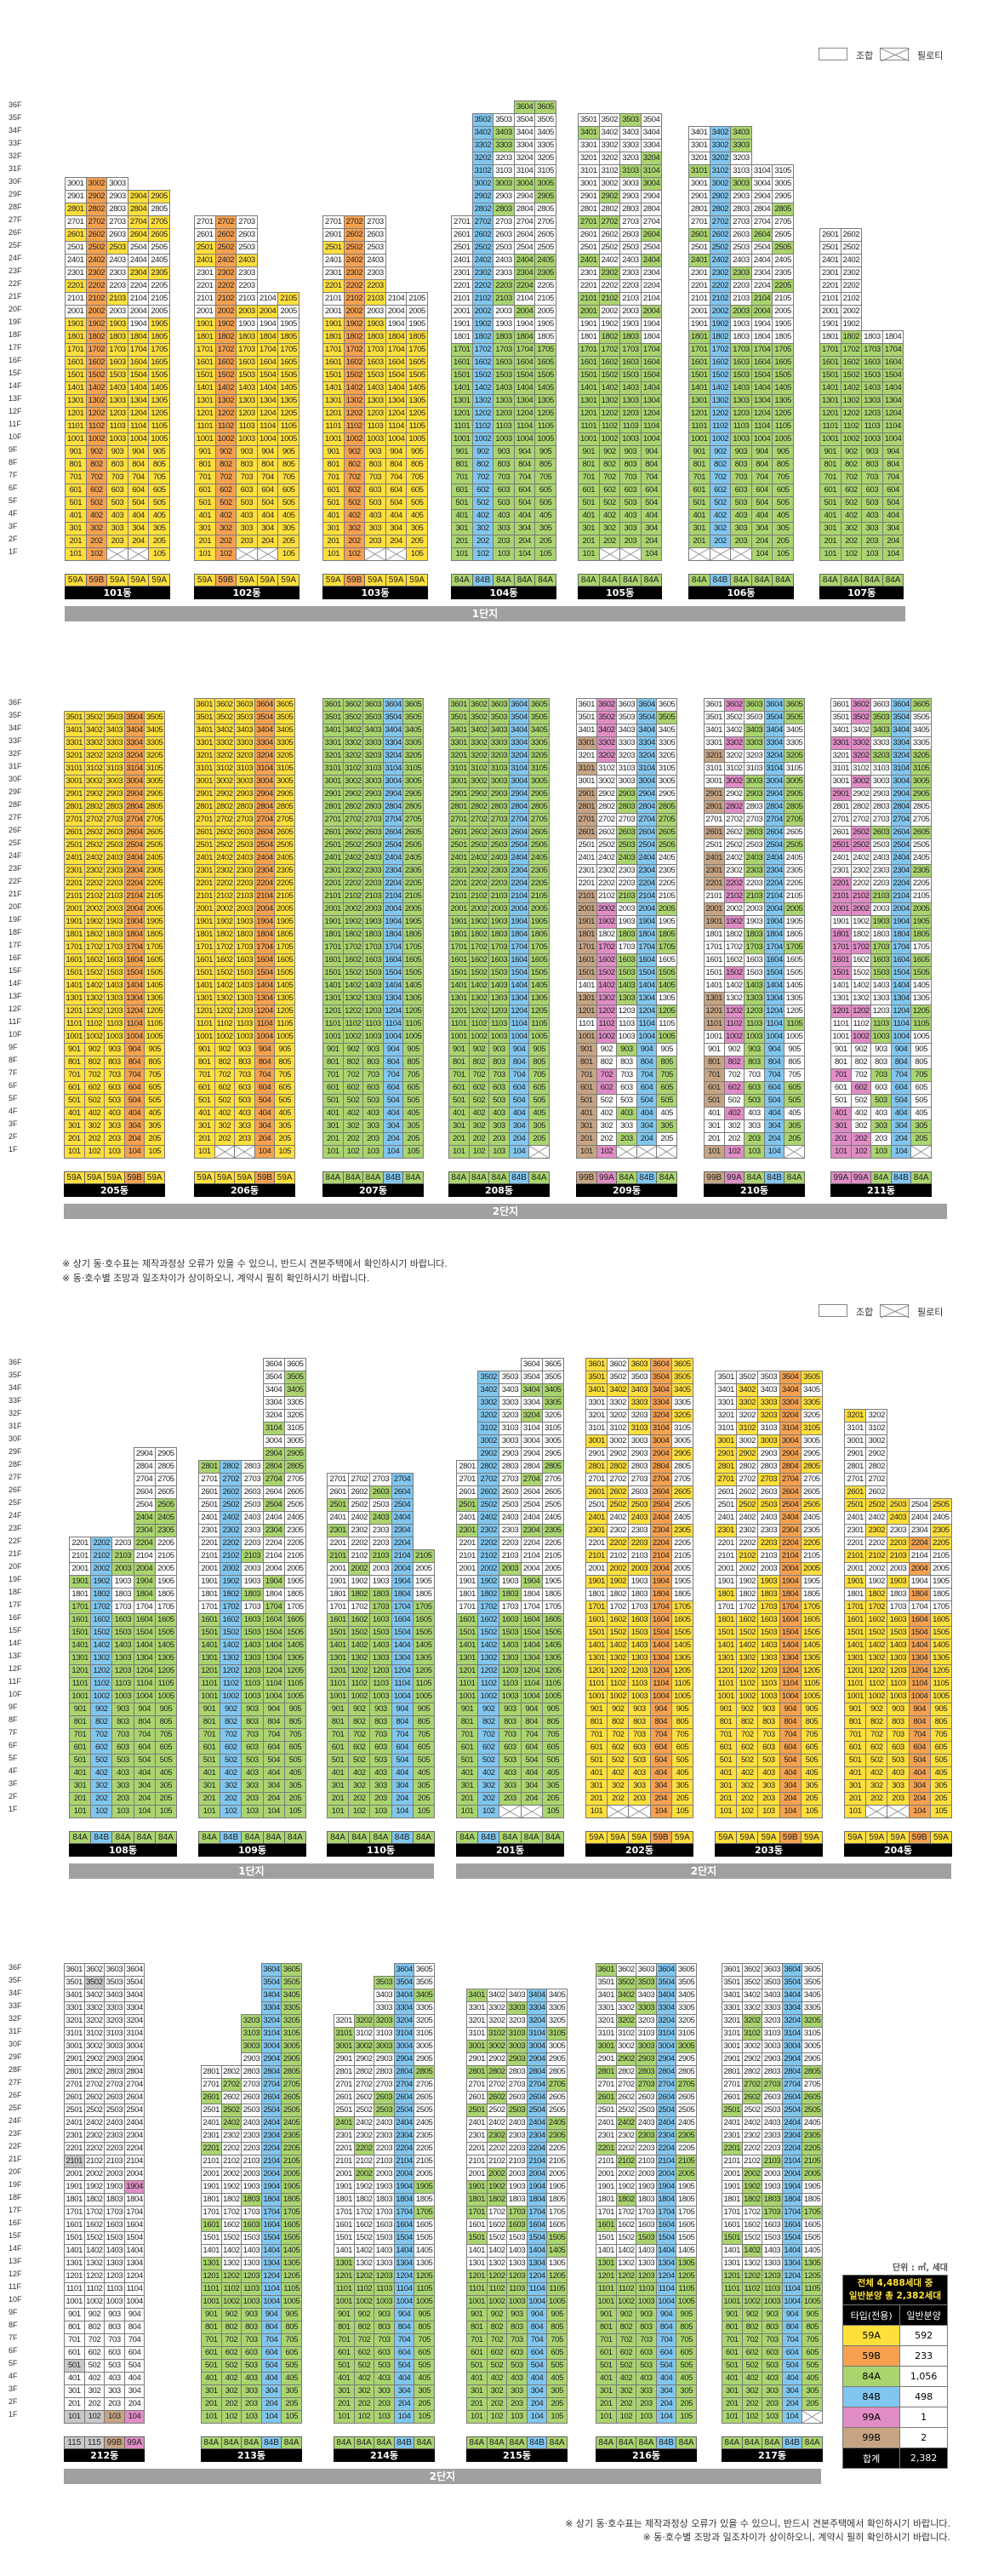 Image resolution: width=987 pixels, height=2576 pixels. What do you see at coordinates (901, 1011) in the screenshot?
I see `unit-cell: 1204` at bounding box center [901, 1011].